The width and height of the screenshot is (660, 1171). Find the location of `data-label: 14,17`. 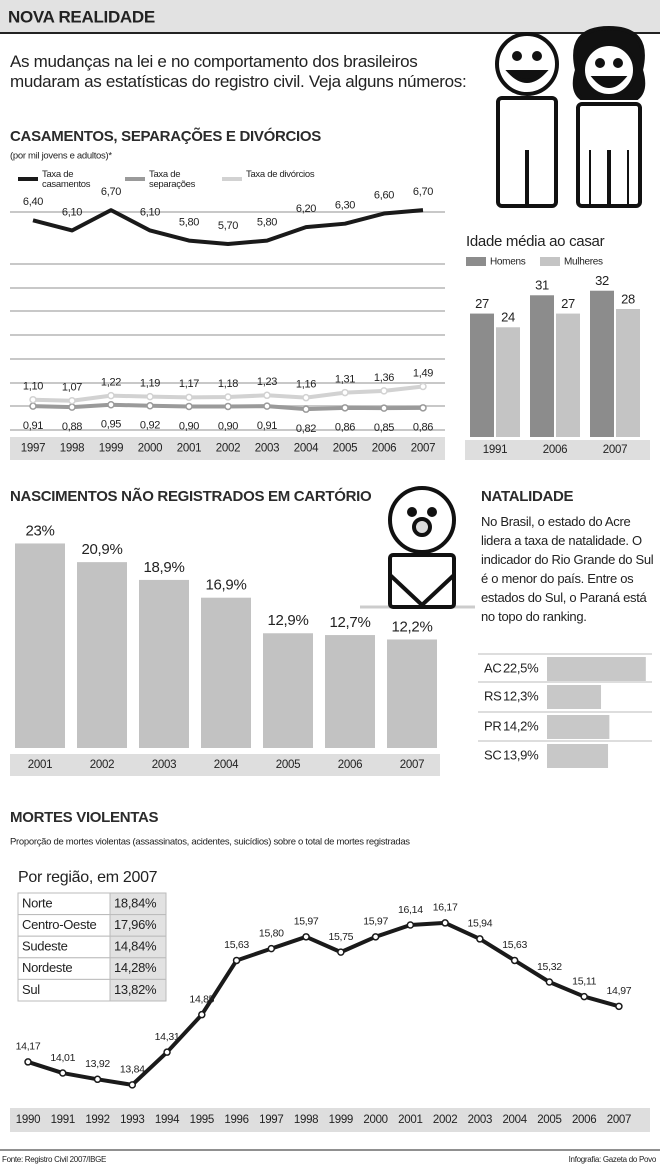

data-label: 14,17 is located at coordinates (28, 1047).